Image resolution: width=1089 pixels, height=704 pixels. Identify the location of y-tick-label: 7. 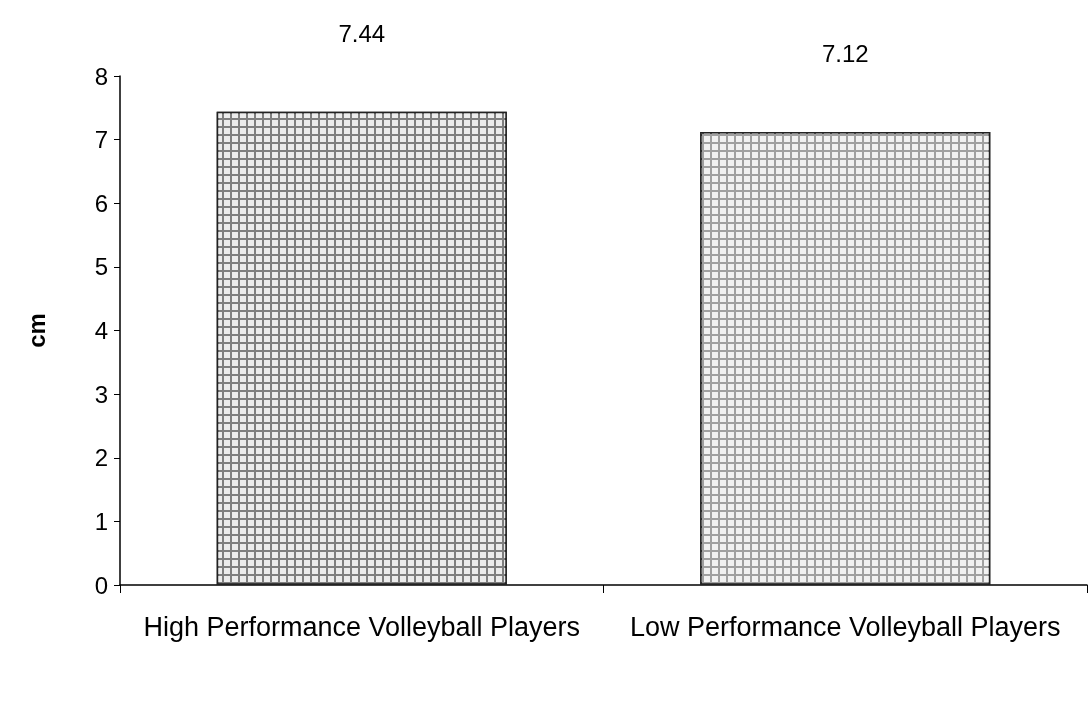
(101, 140).